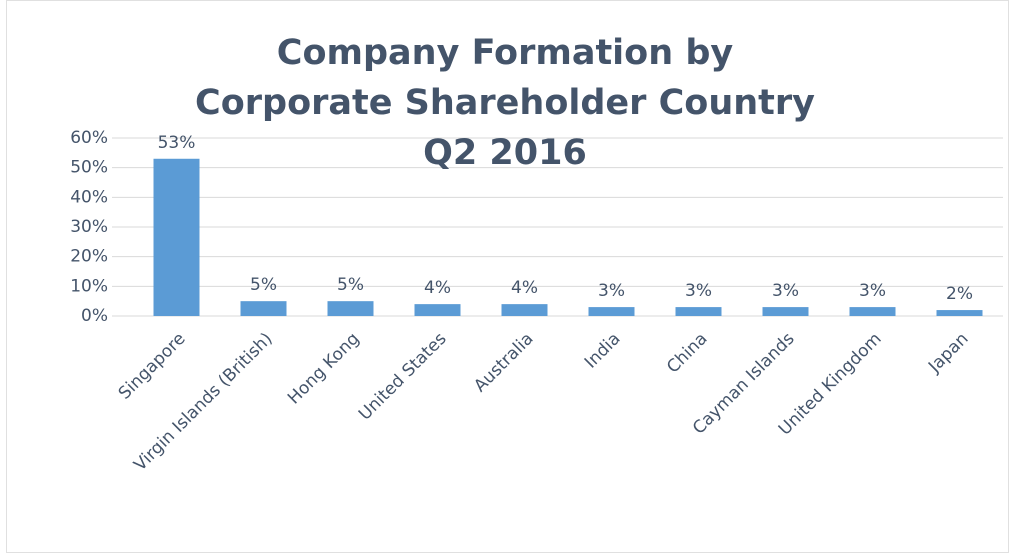 Image resolution: width=1010 pixels, height=553 pixels. Describe the element at coordinates (403, 377) in the screenshot. I see `x-tick-label: United States` at that location.